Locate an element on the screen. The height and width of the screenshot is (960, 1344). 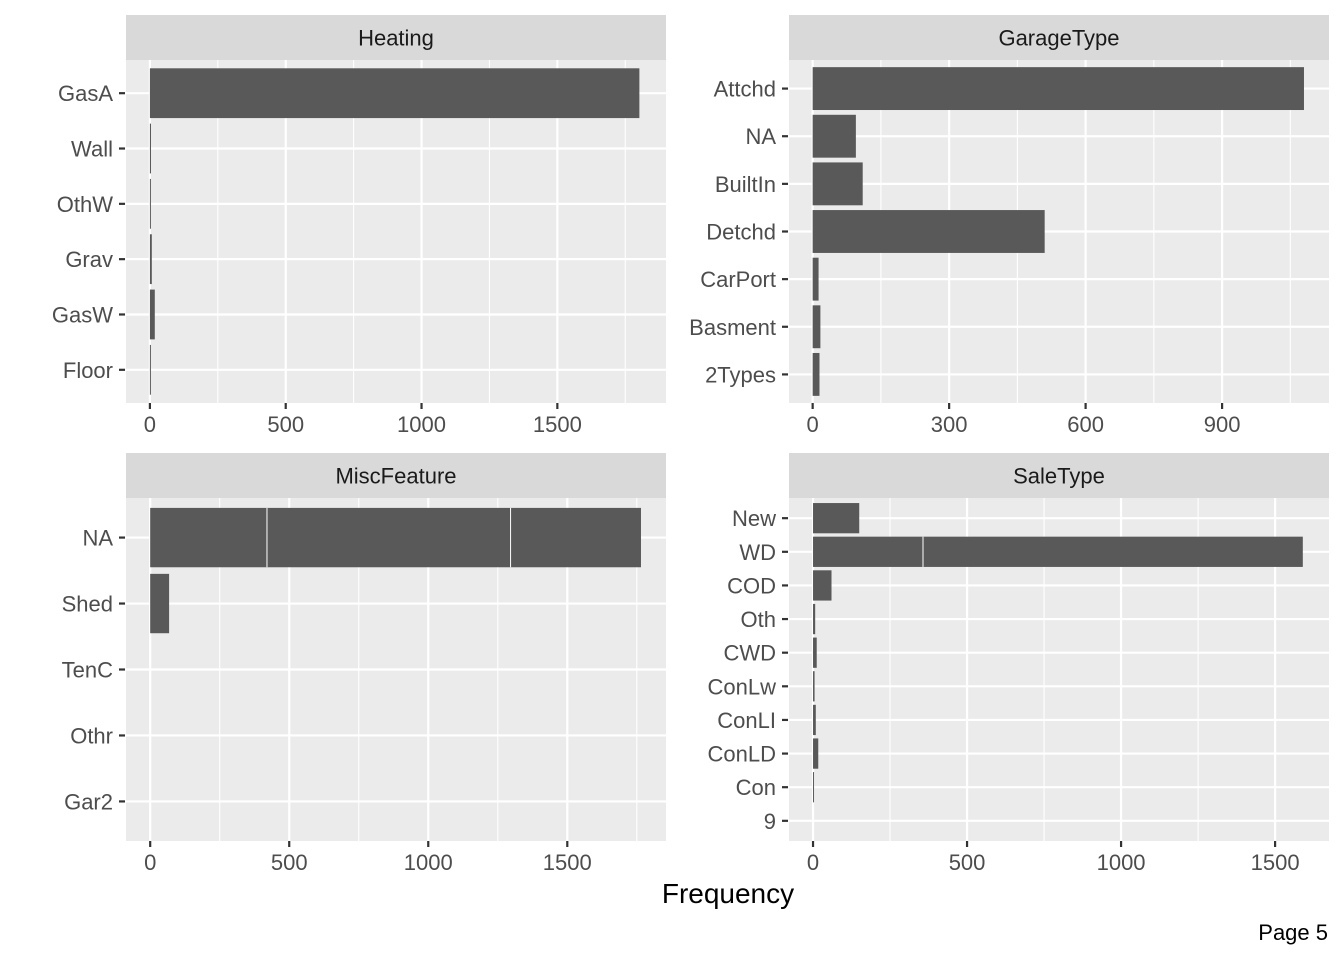
y-tick-label: OthW is located at coordinates (85, 204).